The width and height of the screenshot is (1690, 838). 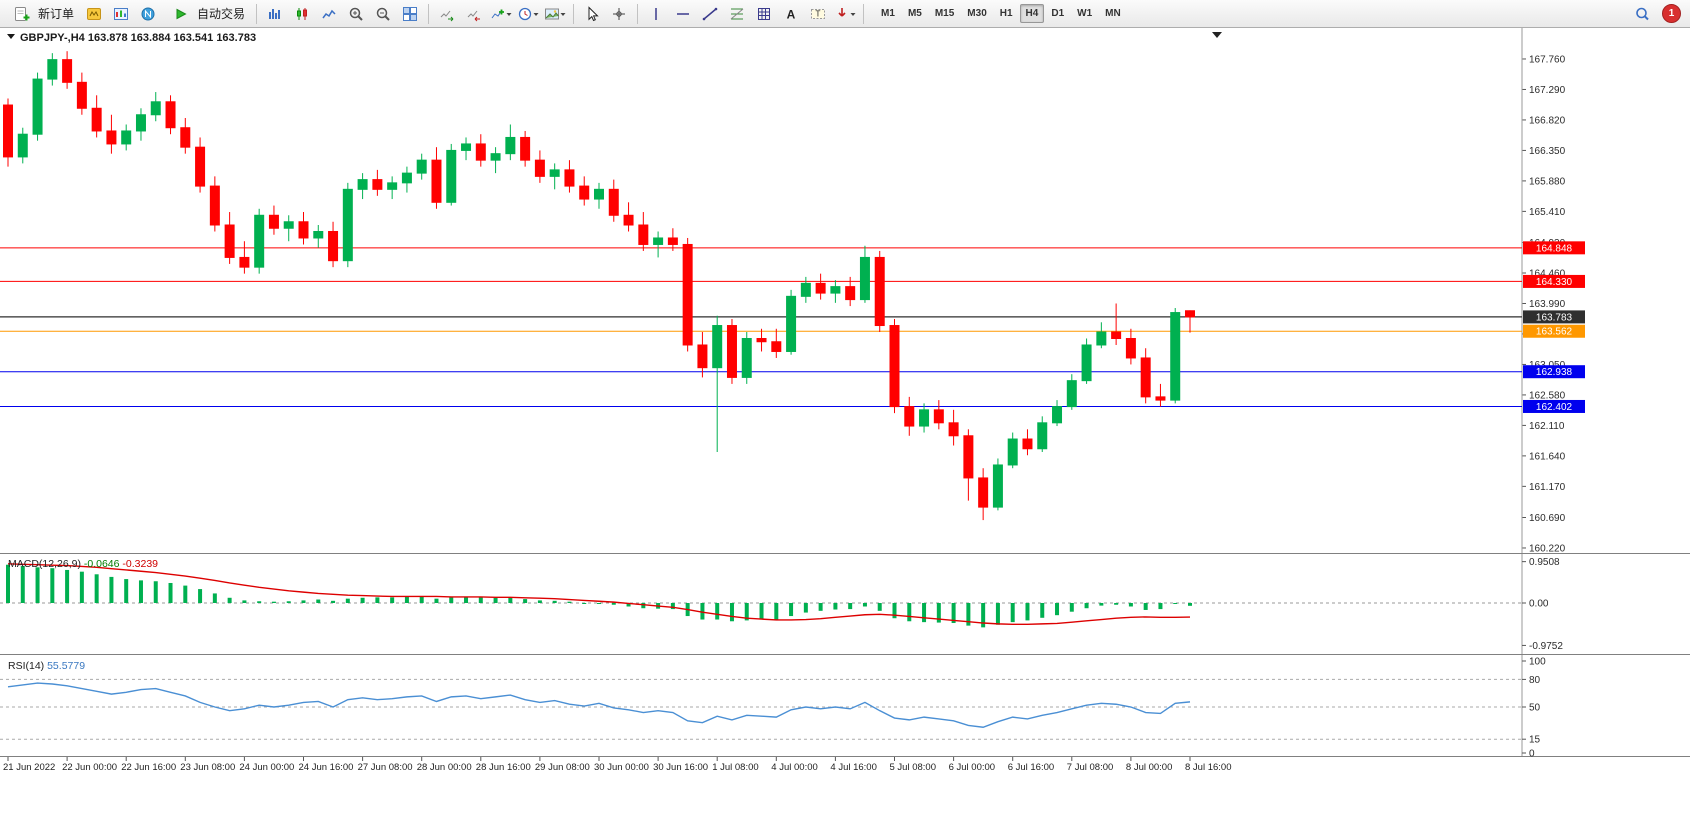 I want to click on macd-signal-line, so click(x=599, y=594).